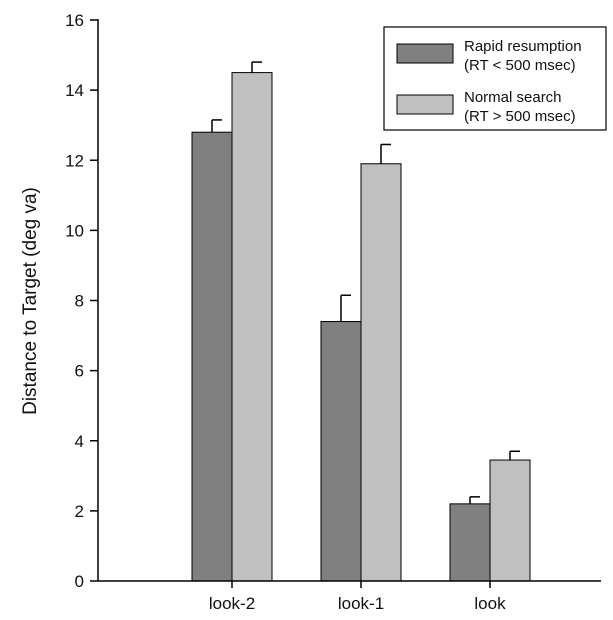 This screenshot has width=613, height=620. What do you see at coordinates (490, 603) in the screenshot?
I see `x-tick-label-look: look` at bounding box center [490, 603].